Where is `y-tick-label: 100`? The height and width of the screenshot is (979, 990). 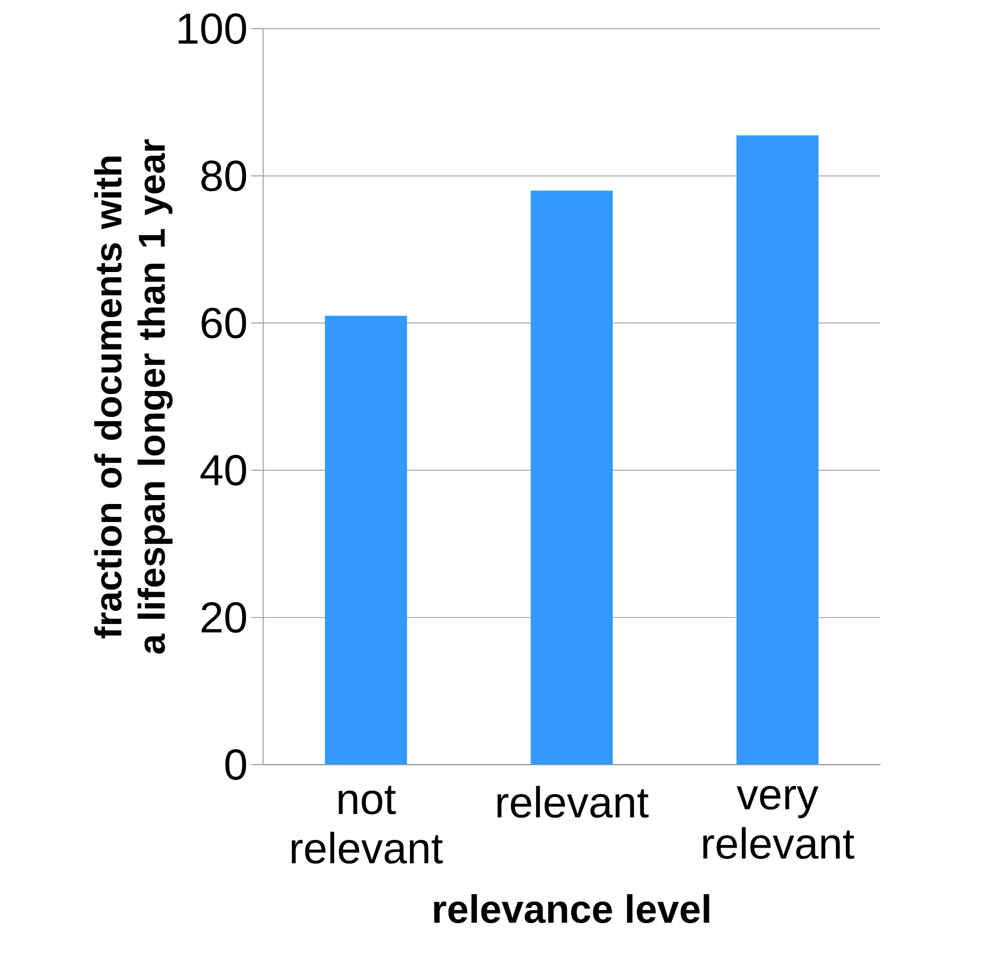 y-tick-label: 100 is located at coordinates (212, 28).